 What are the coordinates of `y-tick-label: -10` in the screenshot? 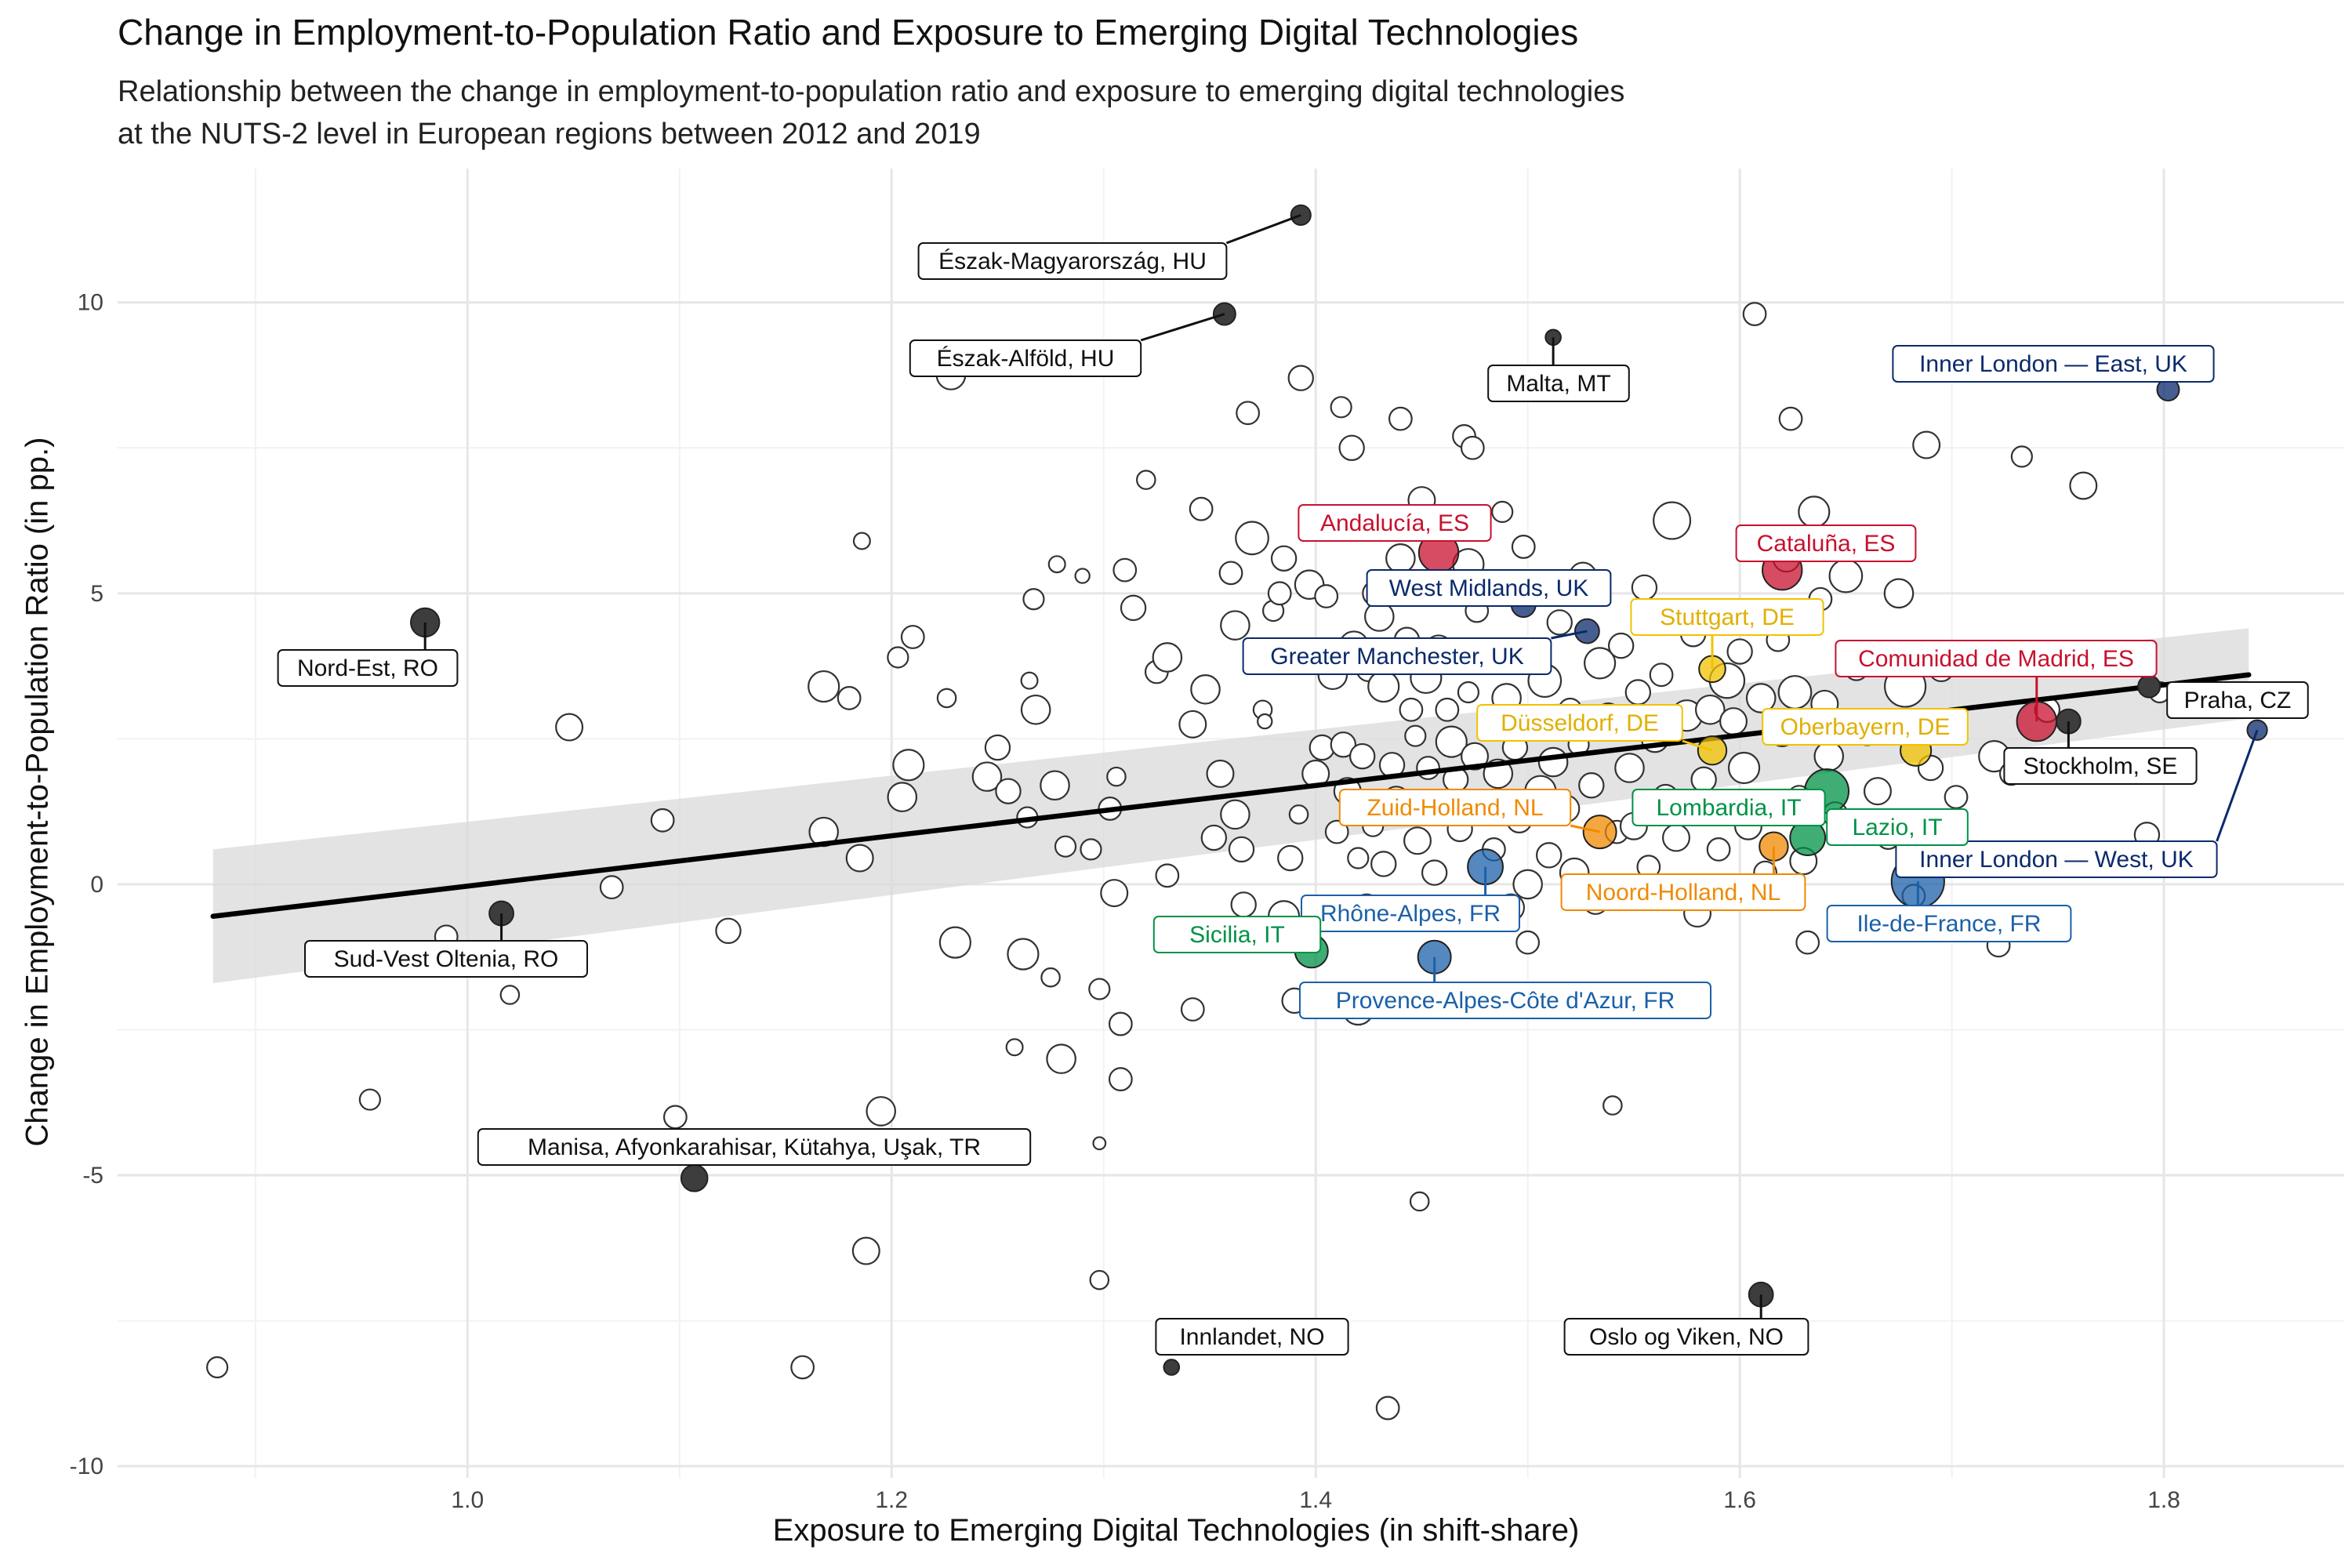 It's located at (86, 1466).